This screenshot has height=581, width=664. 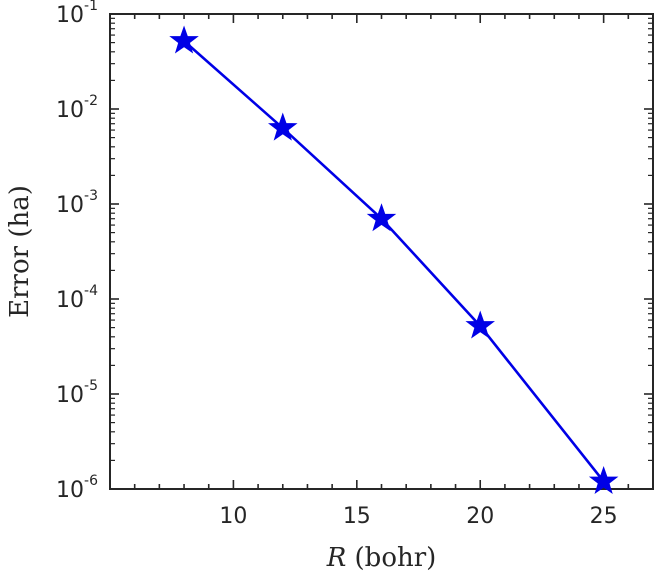 What do you see at coordinates (91, 101) in the screenshot?
I see `y-tick-label-exponent: -2` at bounding box center [91, 101].